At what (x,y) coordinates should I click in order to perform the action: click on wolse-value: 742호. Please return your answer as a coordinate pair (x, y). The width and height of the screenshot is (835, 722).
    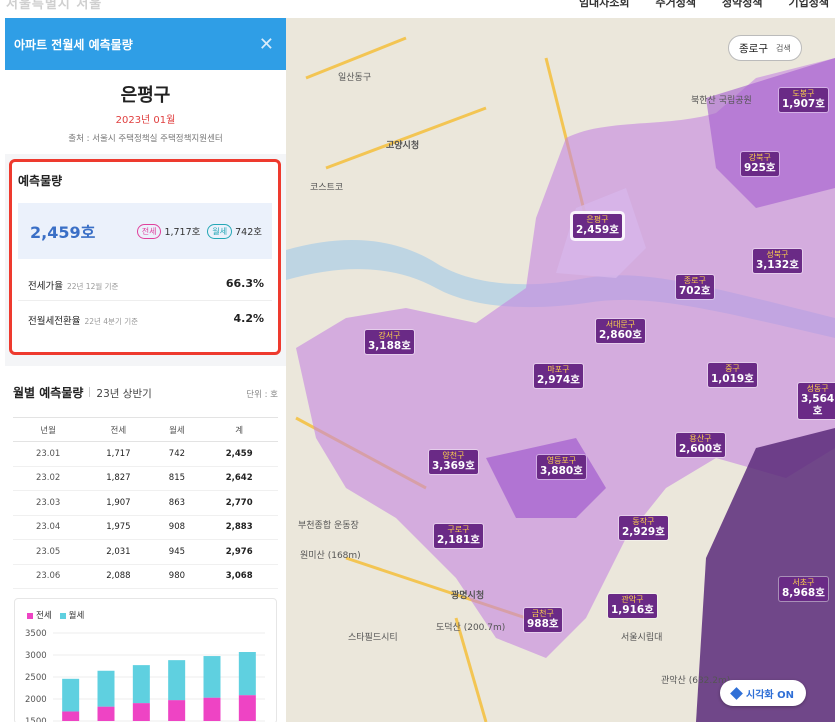
    Looking at the image, I should click on (248, 232).